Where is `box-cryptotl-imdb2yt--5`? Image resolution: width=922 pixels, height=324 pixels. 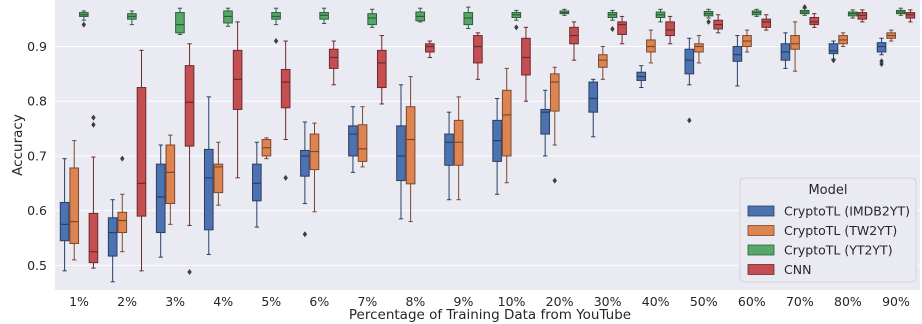
box-cryptotl-imdb2yt--5 is located at coordinates (305, 179).